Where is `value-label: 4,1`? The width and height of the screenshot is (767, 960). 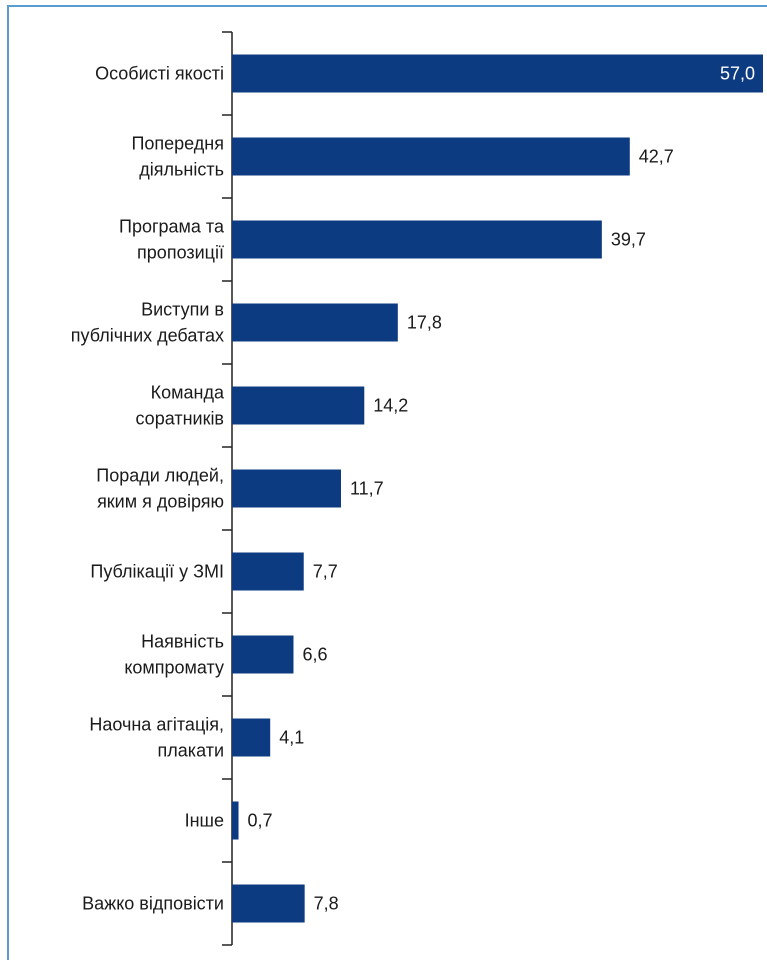
value-label: 4,1 is located at coordinates (291, 737).